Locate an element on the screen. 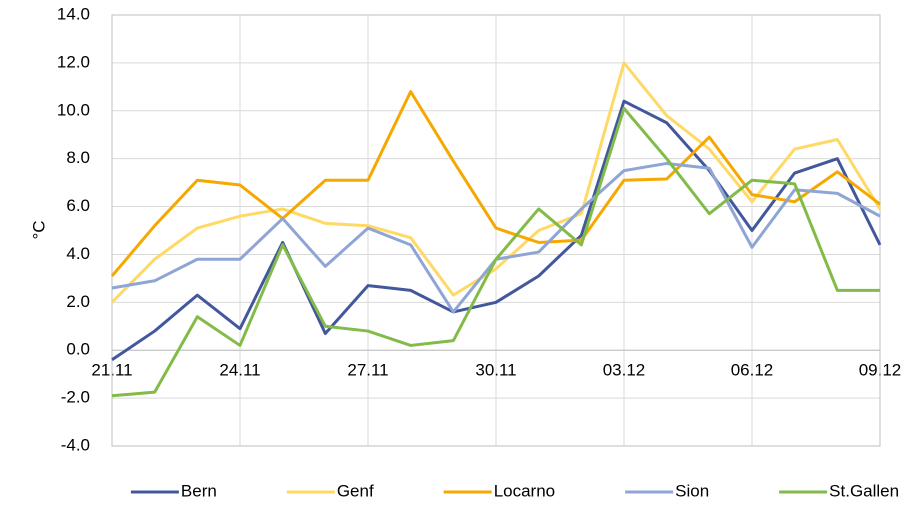 This screenshot has height=505, width=921. x-tick-label: 24.11 is located at coordinates (239, 370).